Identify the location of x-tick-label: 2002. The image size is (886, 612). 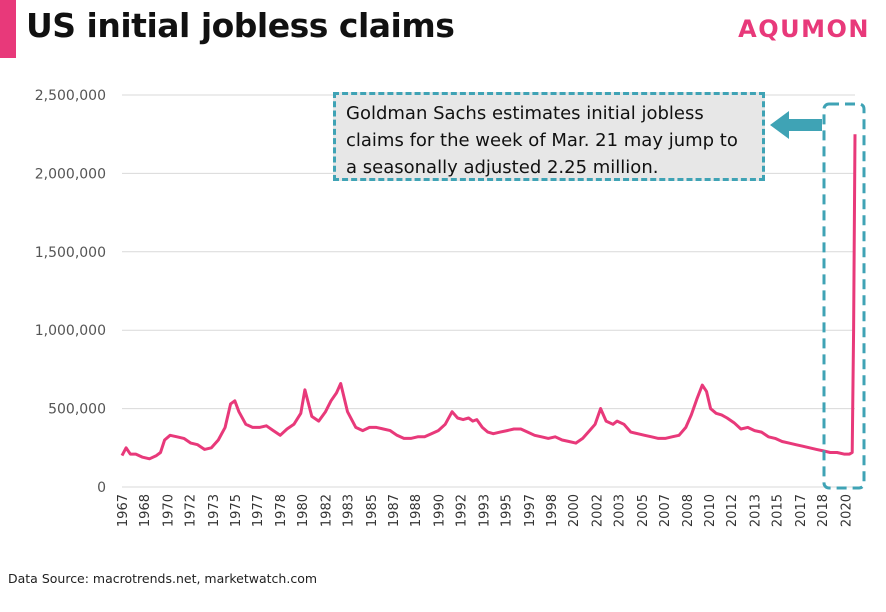
(597, 510).